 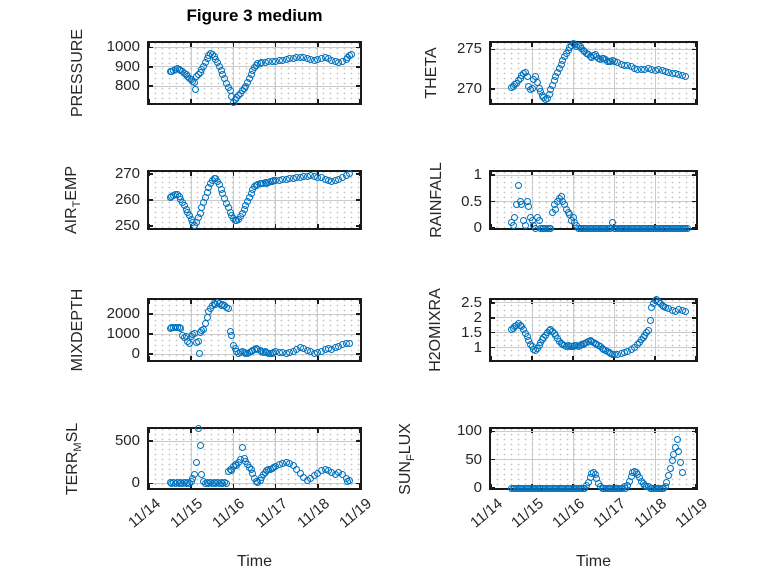 I want to click on subplot-mixdepth: 0 1000 2000 MIXDEPTH, so click(x=215, y=330).